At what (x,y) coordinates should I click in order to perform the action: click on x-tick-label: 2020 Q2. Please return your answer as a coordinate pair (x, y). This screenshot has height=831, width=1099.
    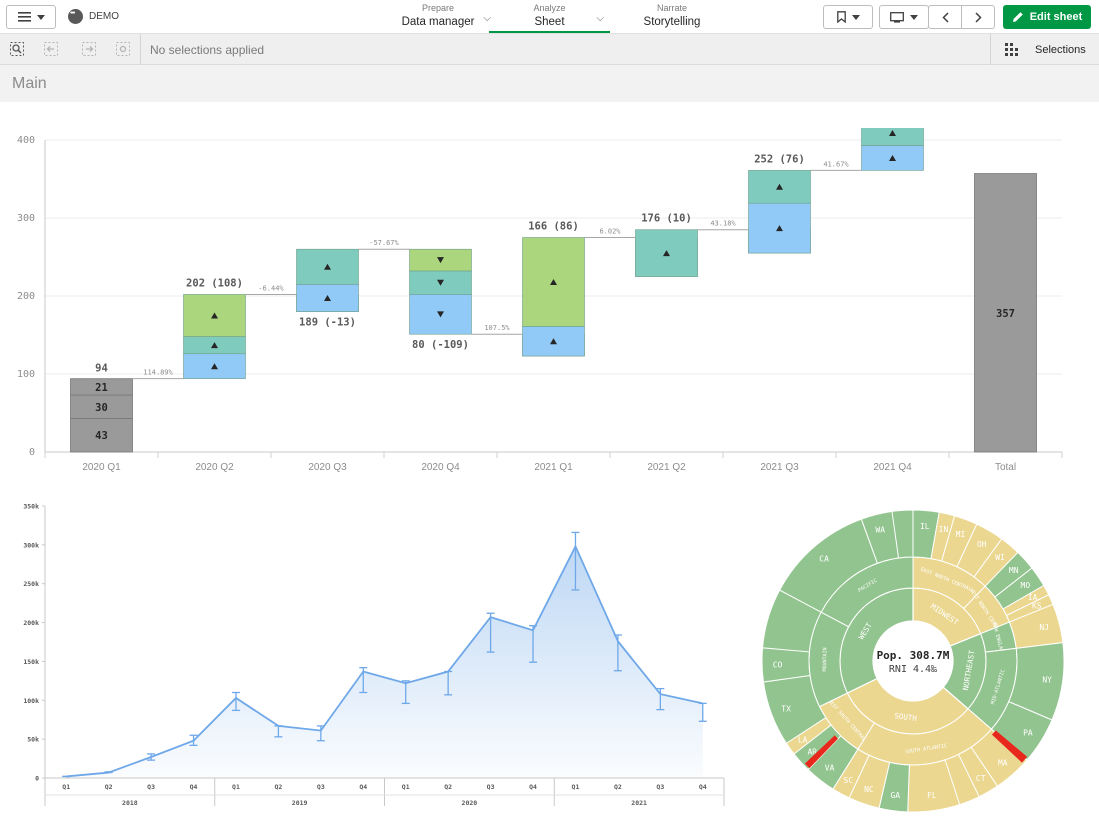
    Looking at the image, I should click on (214, 467).